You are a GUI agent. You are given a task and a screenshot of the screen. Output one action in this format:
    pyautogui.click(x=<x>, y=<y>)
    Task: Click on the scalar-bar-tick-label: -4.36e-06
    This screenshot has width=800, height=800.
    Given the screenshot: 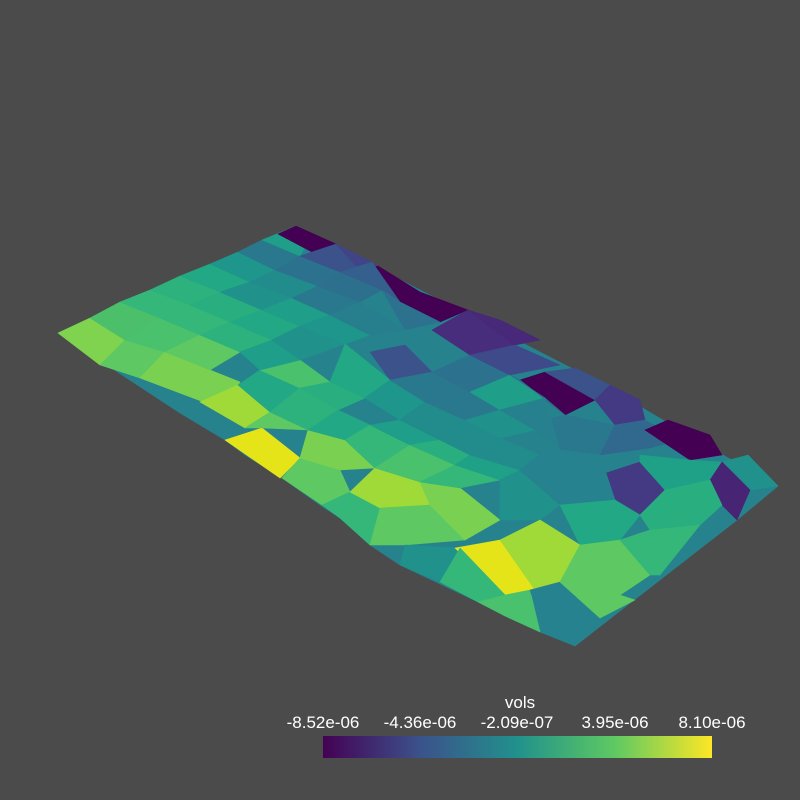 What is the action you would take?
    pyautogui.click(x=420, y=722)
    